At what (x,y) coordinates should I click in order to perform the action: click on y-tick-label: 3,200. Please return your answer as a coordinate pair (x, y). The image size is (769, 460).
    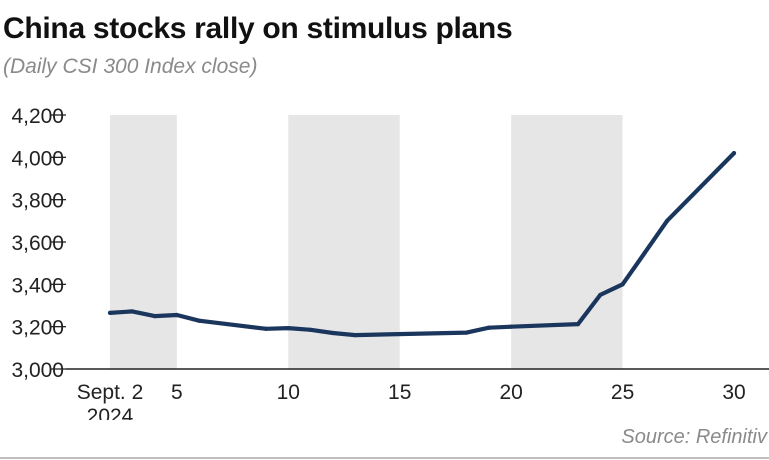
    Looking at the image, I should click on (37, 328).